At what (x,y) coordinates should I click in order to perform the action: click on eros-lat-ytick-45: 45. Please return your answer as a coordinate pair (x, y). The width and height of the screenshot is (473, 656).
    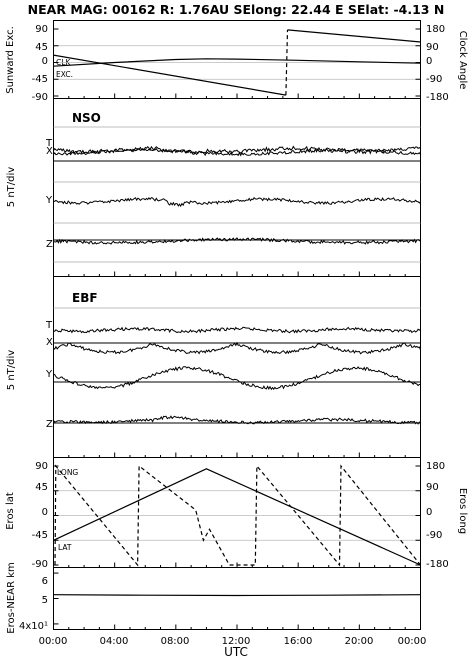
    Looking at the image, I should click on (41, 487).